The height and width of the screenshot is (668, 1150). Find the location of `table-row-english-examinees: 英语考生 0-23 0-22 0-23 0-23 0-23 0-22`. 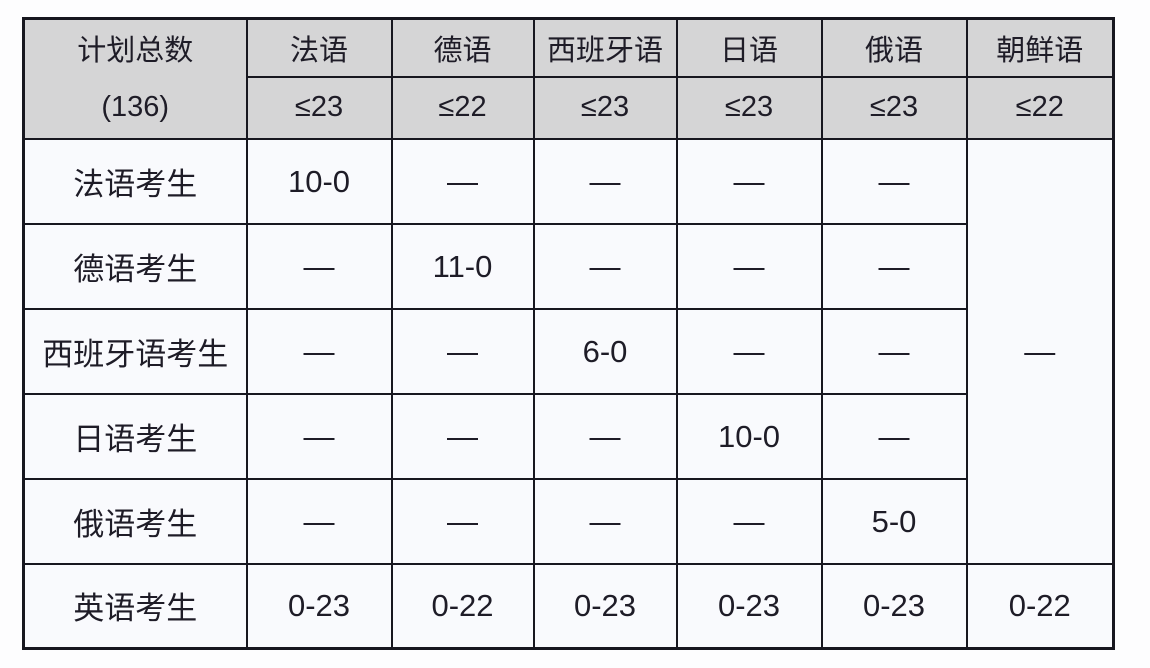

table-row-english-examinees: 英语考生 0-23 0-22 0-23 0-23 0-23 0-22 is located at coordinates (568, 606).